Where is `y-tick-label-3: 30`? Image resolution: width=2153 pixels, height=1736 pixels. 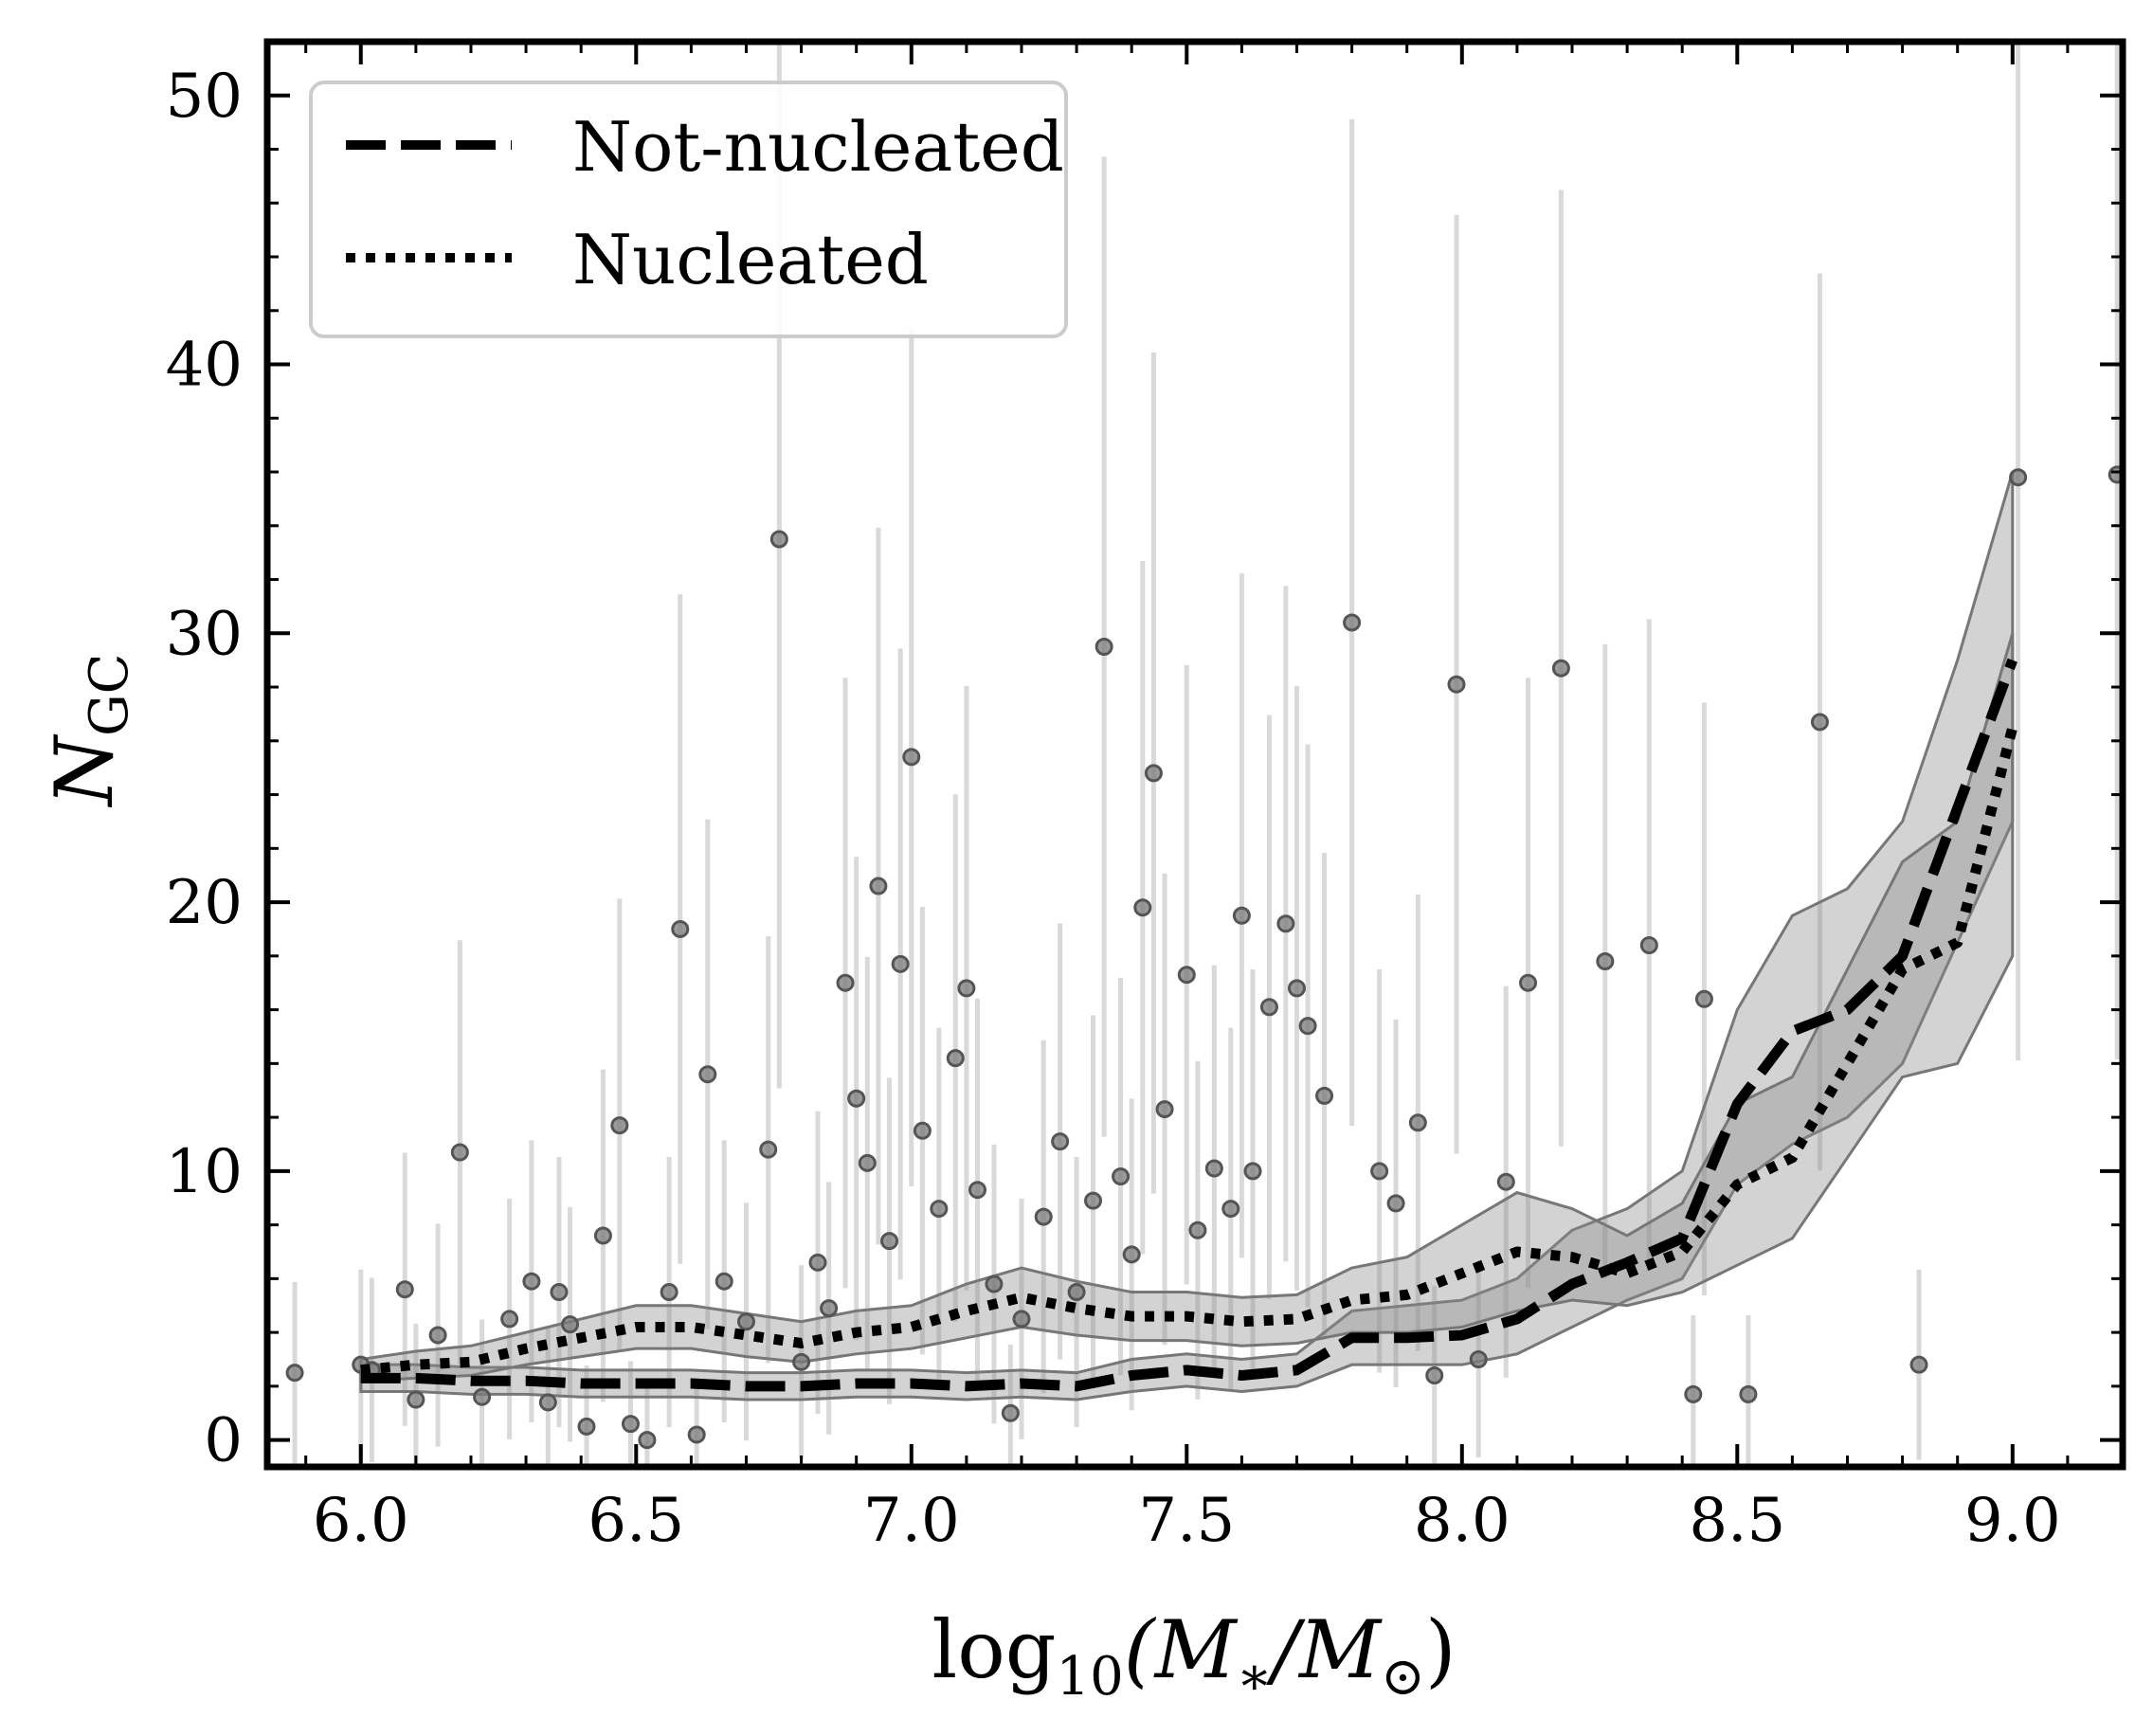 y-tick-label-3: 30 is located at coordinates (204, 634).